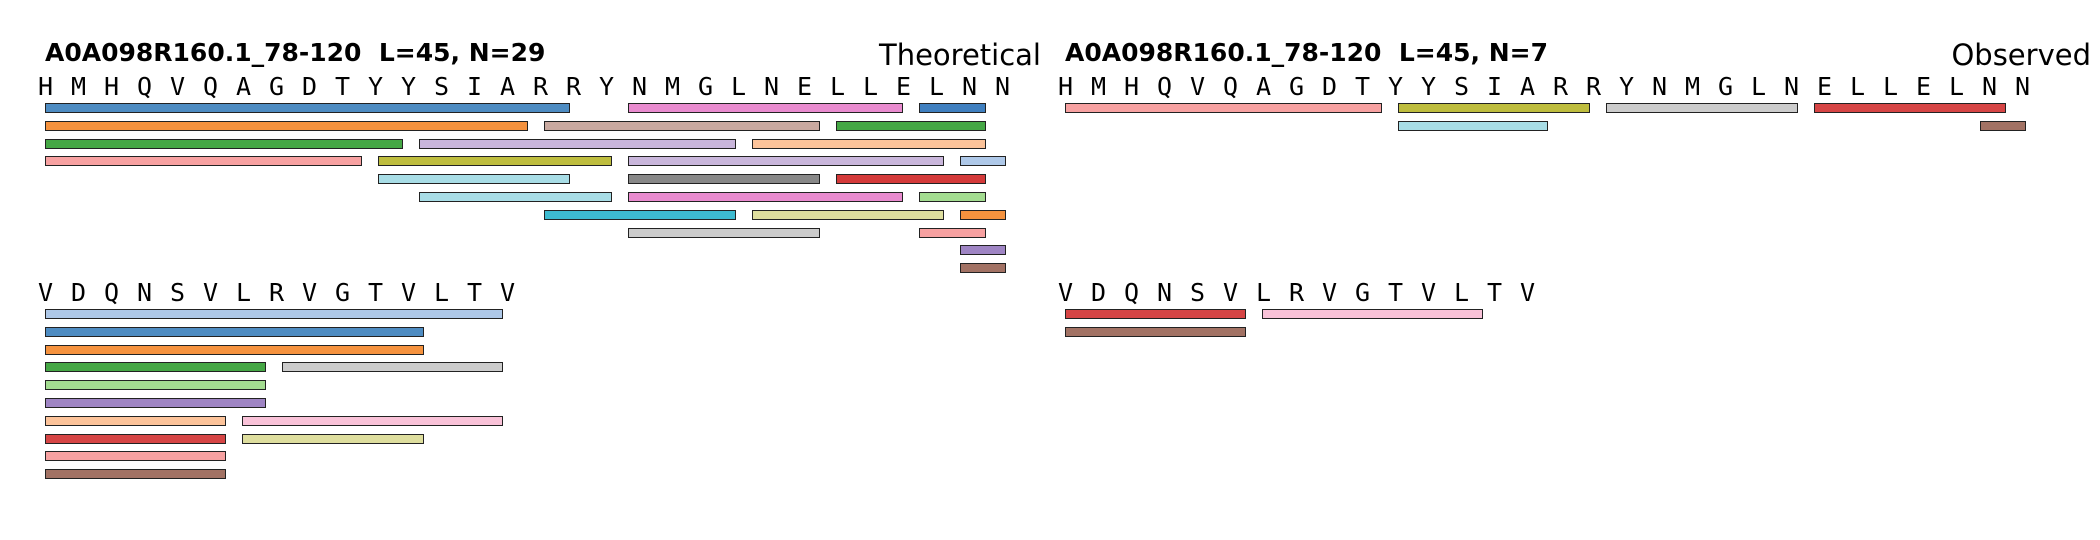 The height and width of the screenshot is (540, 2100). I want to click on mode-label: Observed, so click(2021, 55).